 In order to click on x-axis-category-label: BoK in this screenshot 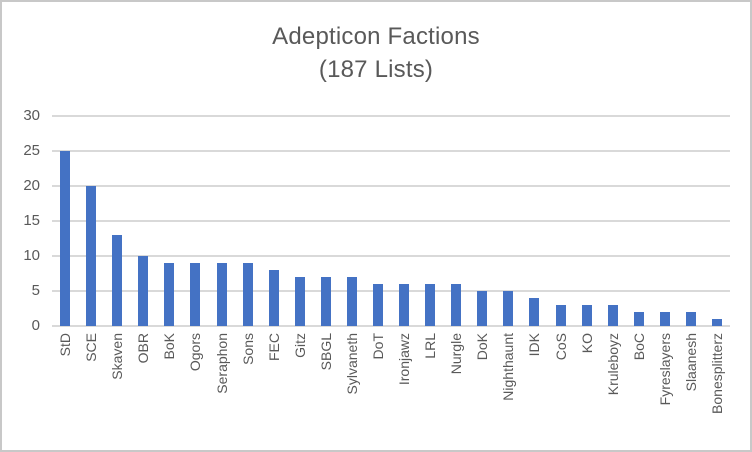, I will do `click(169, 346)`.